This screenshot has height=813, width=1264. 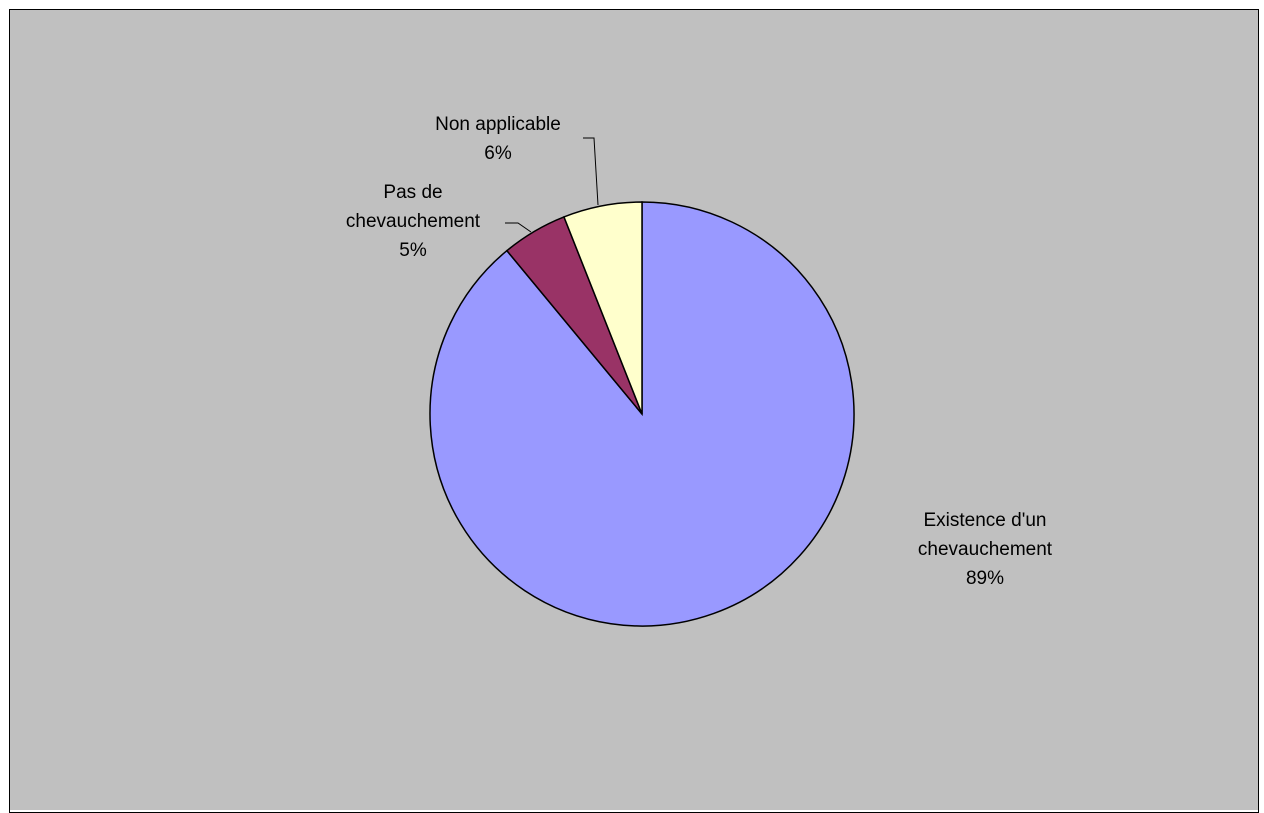 What do you see at coordinates (552, 185) in the screenshot?
I see `leader-lines` at bounding box center [552, 185].